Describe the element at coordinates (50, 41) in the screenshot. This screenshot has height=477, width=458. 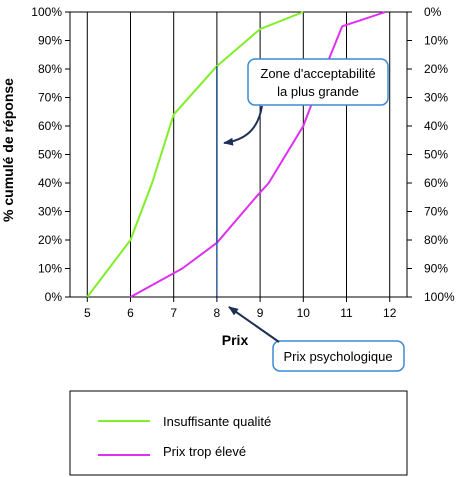
I see `y-left-tick-label-9: 90%` at that location.